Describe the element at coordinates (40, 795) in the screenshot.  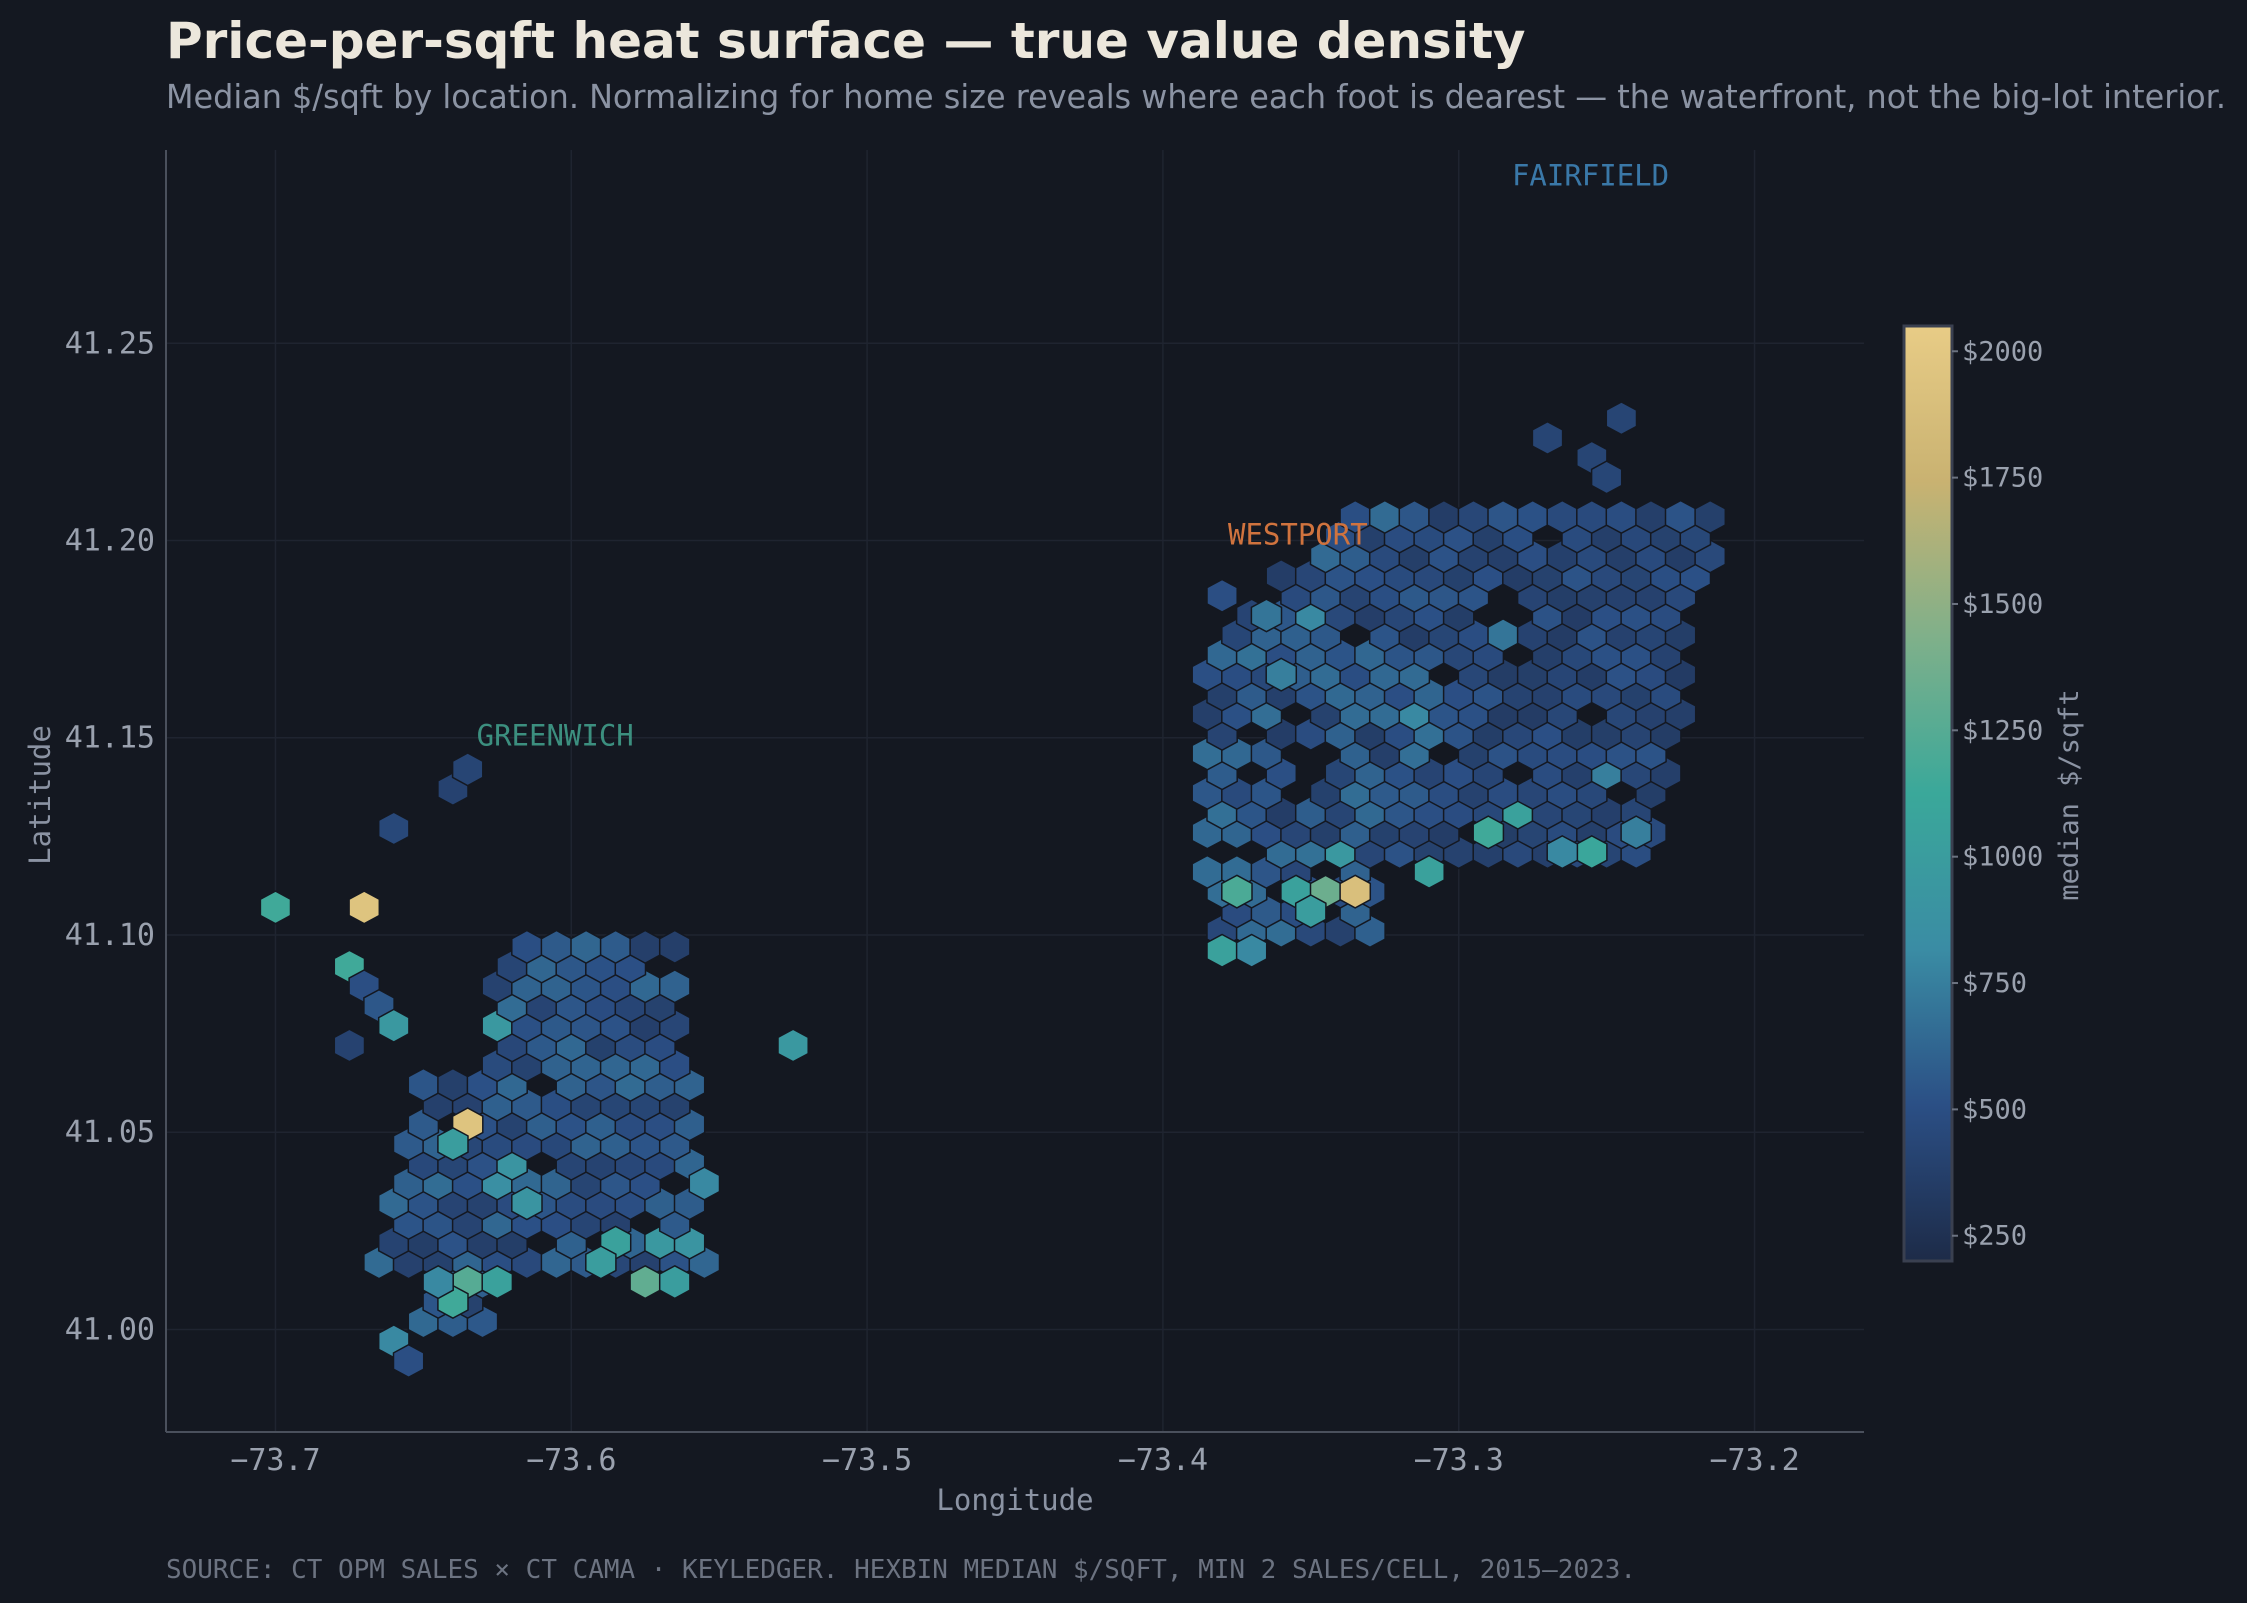
I see `y-axis-label: Latitude` at that location.